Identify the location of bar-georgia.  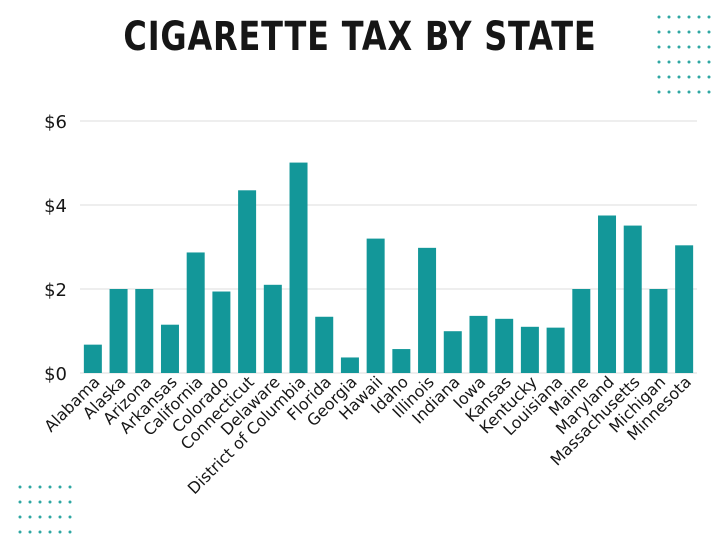
(349, 365).